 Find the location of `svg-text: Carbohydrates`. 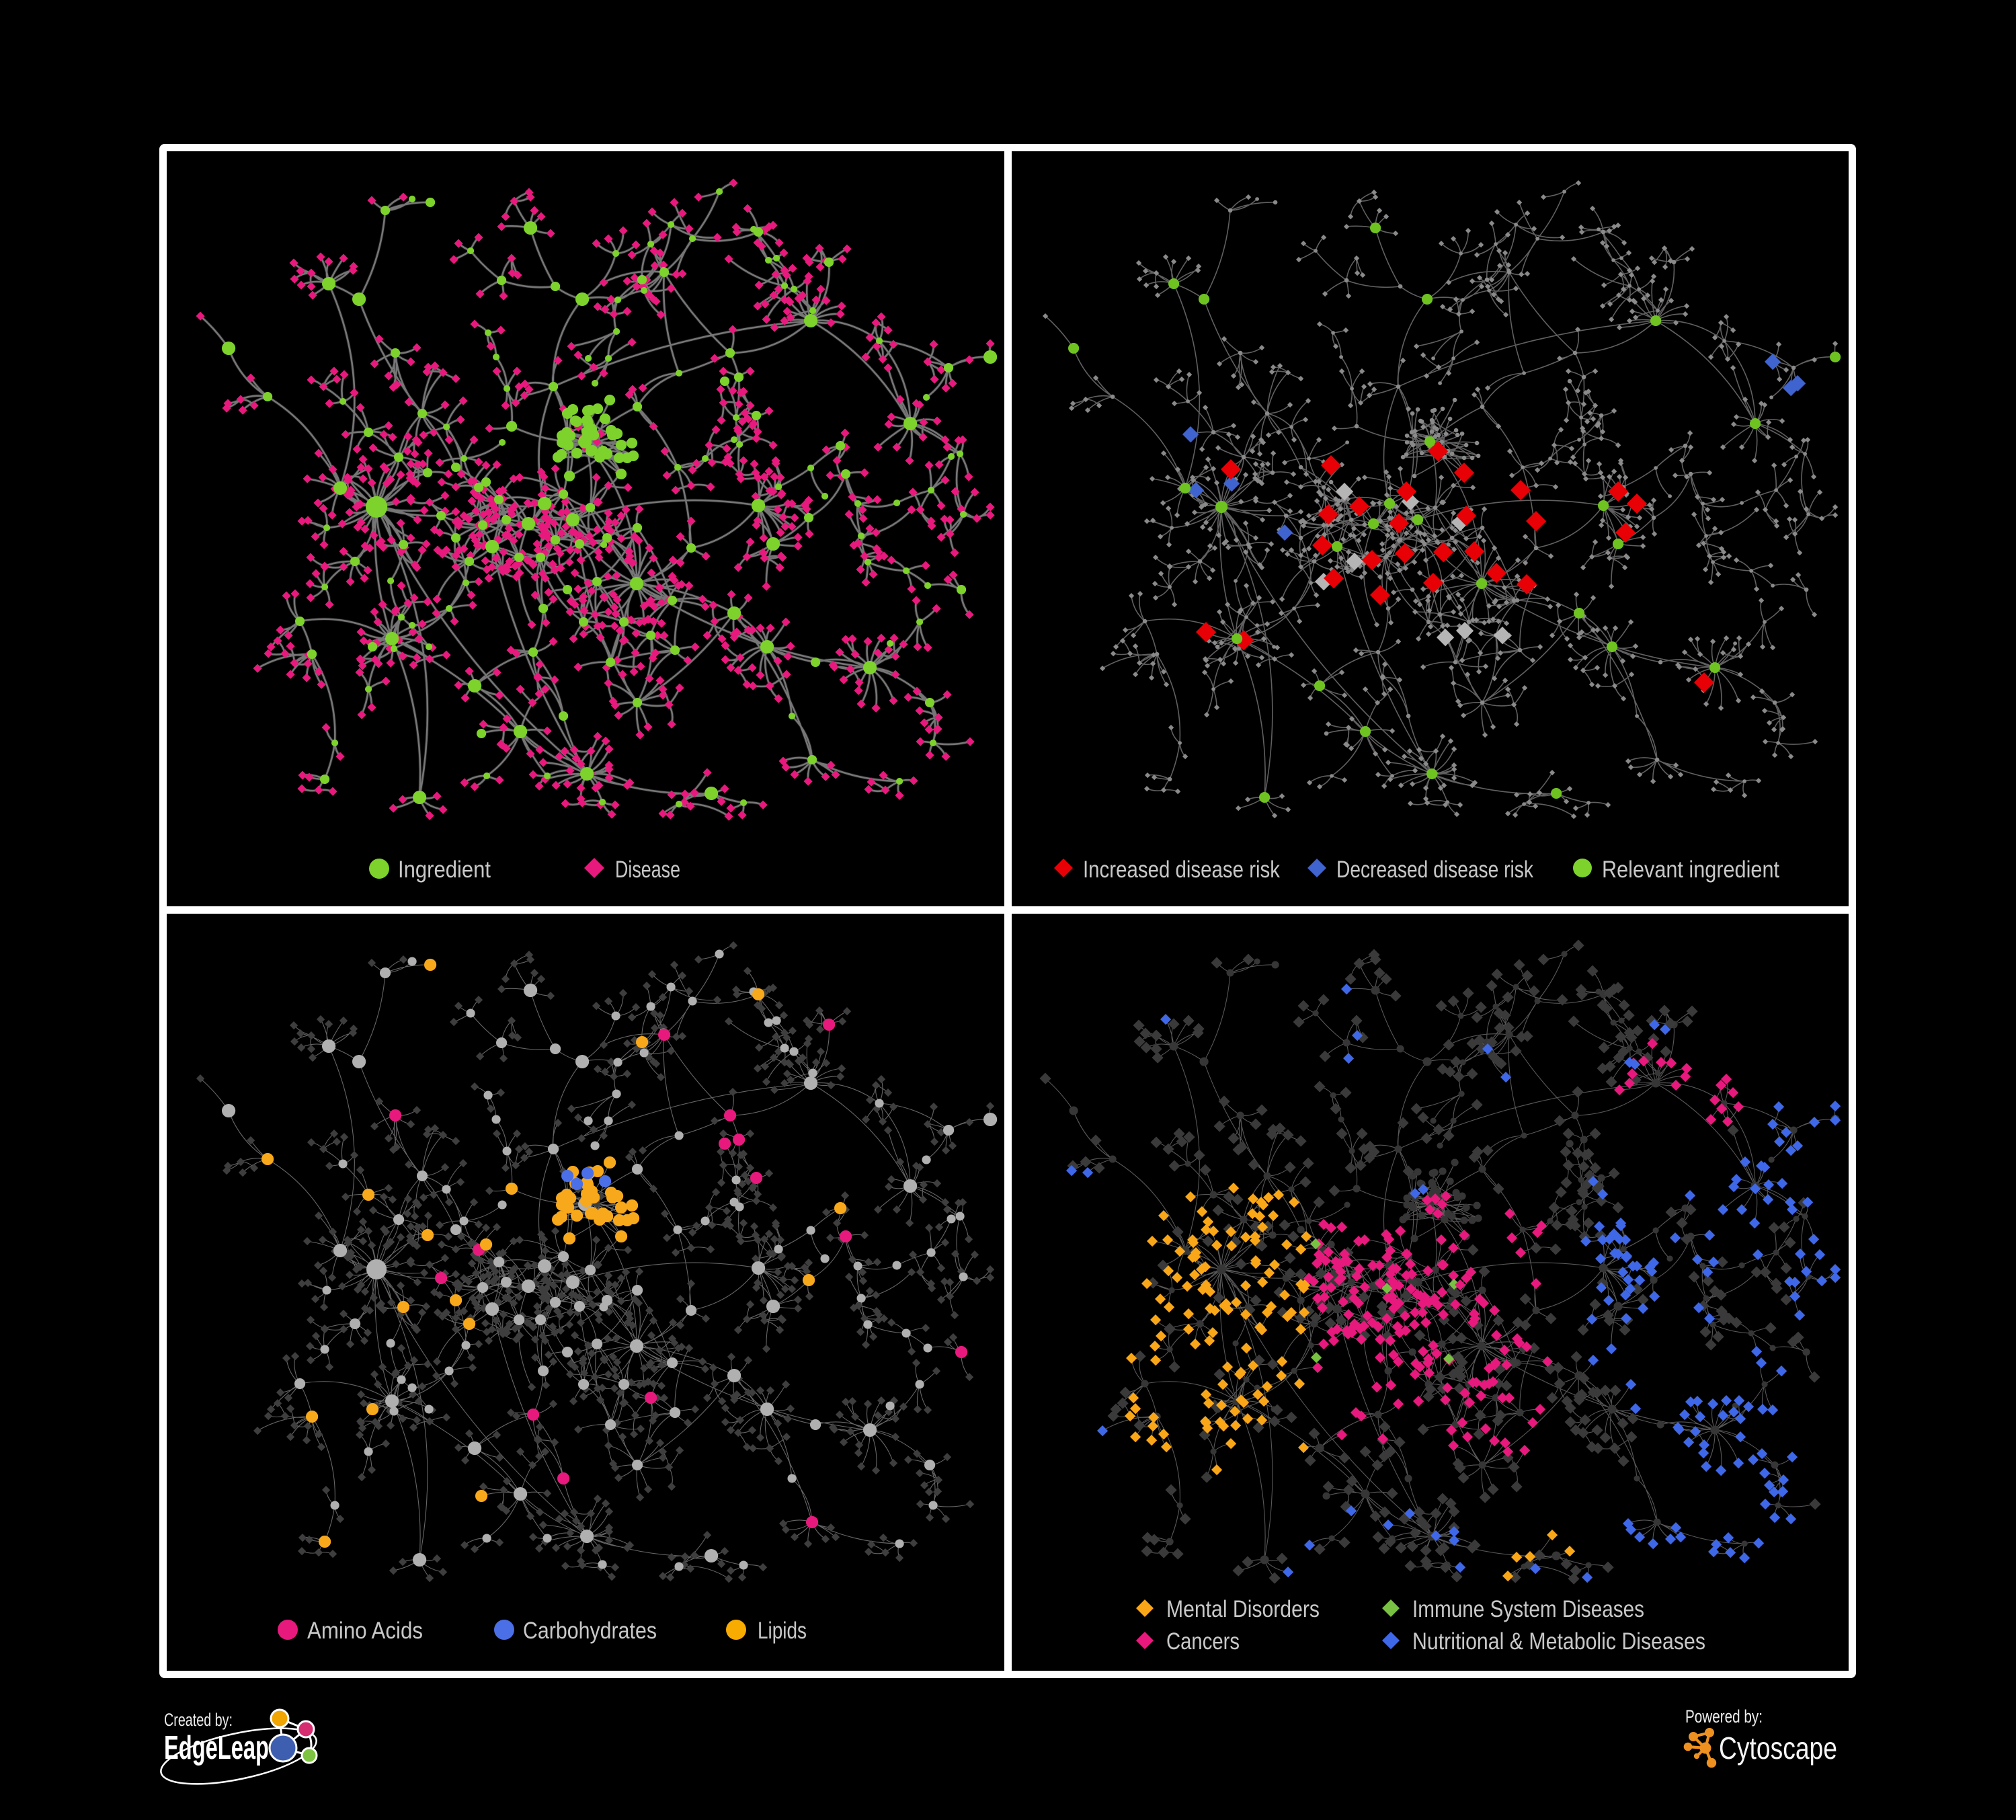

svg-text: Carbohydrates is located at coordinates (590, 1631).